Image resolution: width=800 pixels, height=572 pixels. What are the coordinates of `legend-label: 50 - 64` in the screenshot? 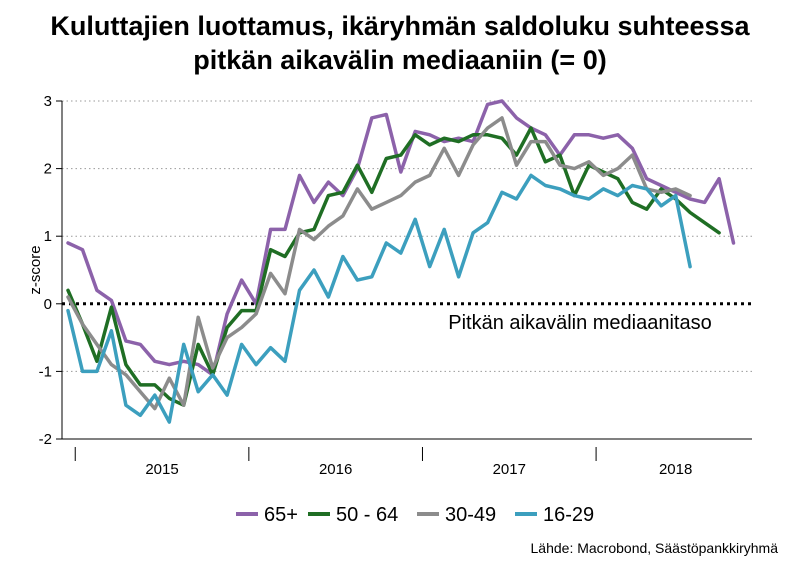 It's located at (367, 515).